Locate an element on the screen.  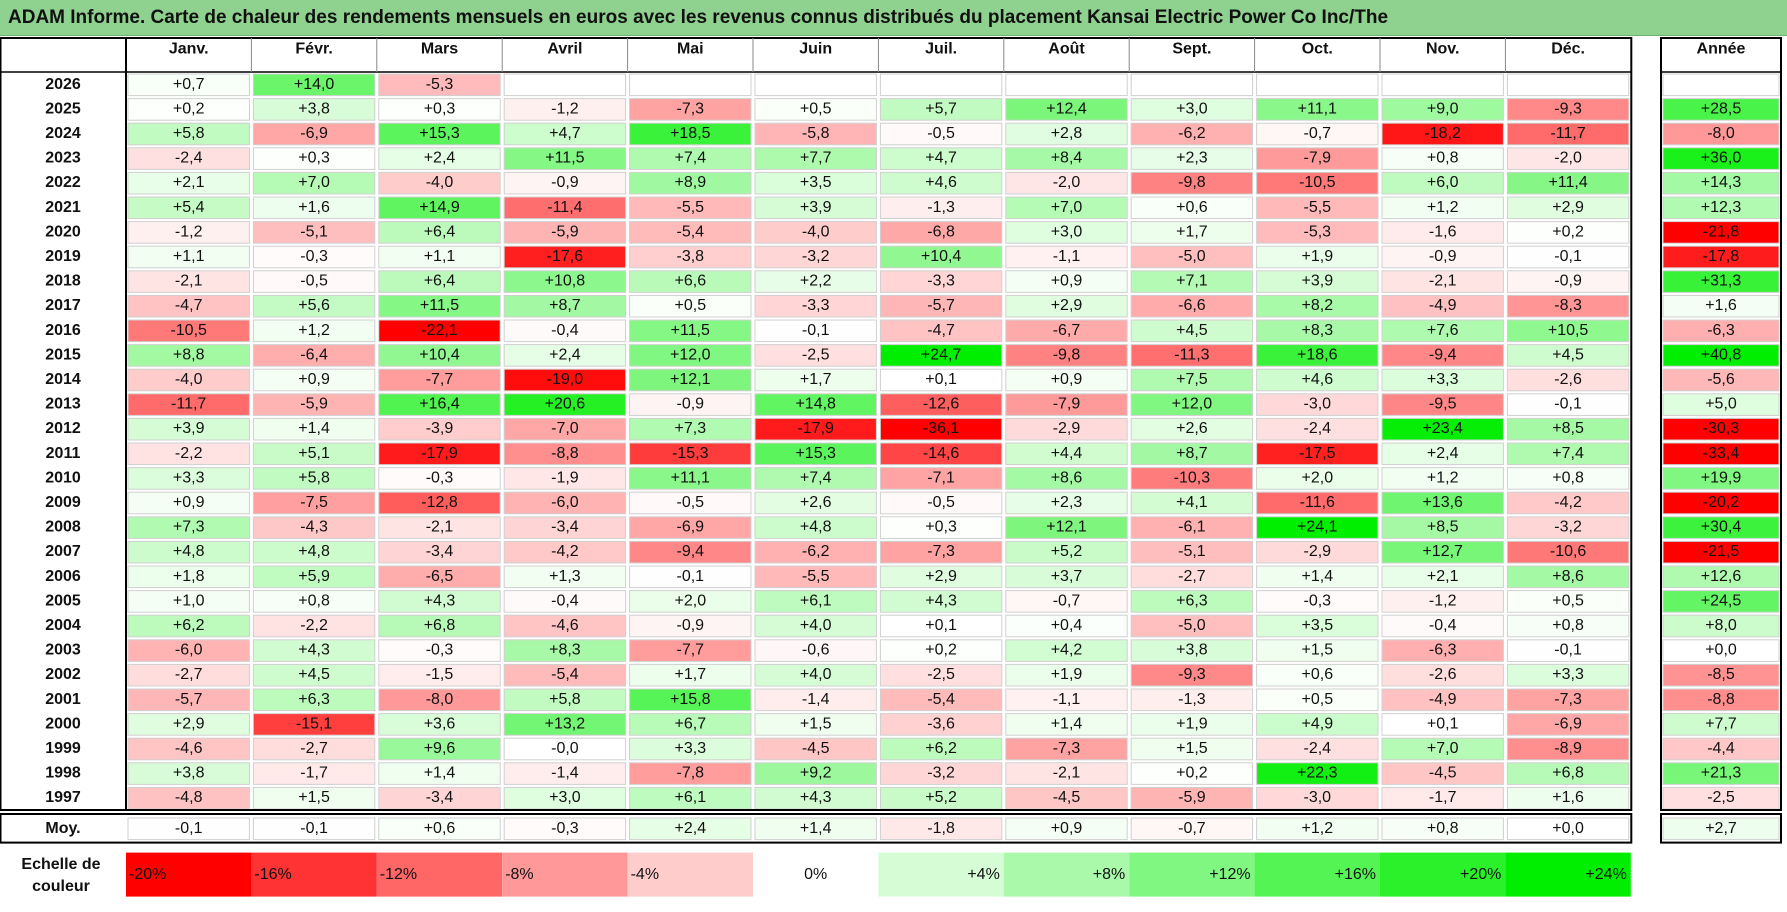
annual-value: +21,3 is located at coordinates (1721, 773).